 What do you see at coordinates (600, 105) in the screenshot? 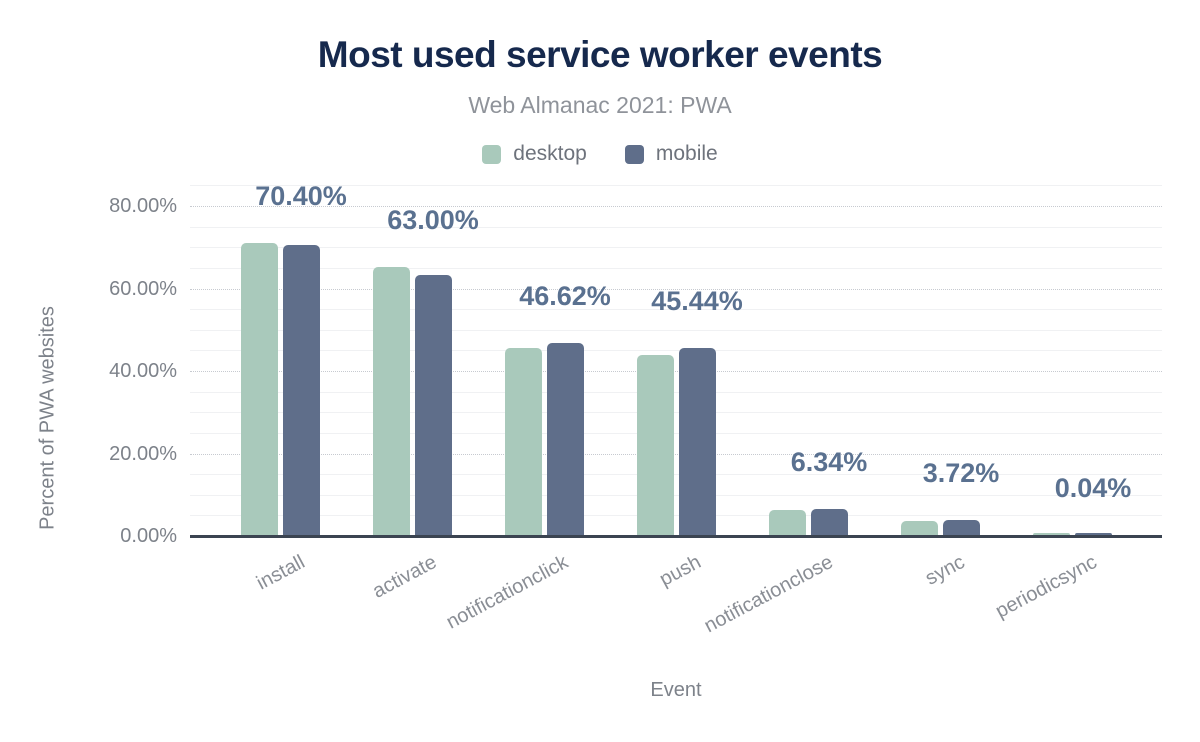
I see `chart-subtitle: Web Almanac 2021: PWA` at bounding box center [600, 105].